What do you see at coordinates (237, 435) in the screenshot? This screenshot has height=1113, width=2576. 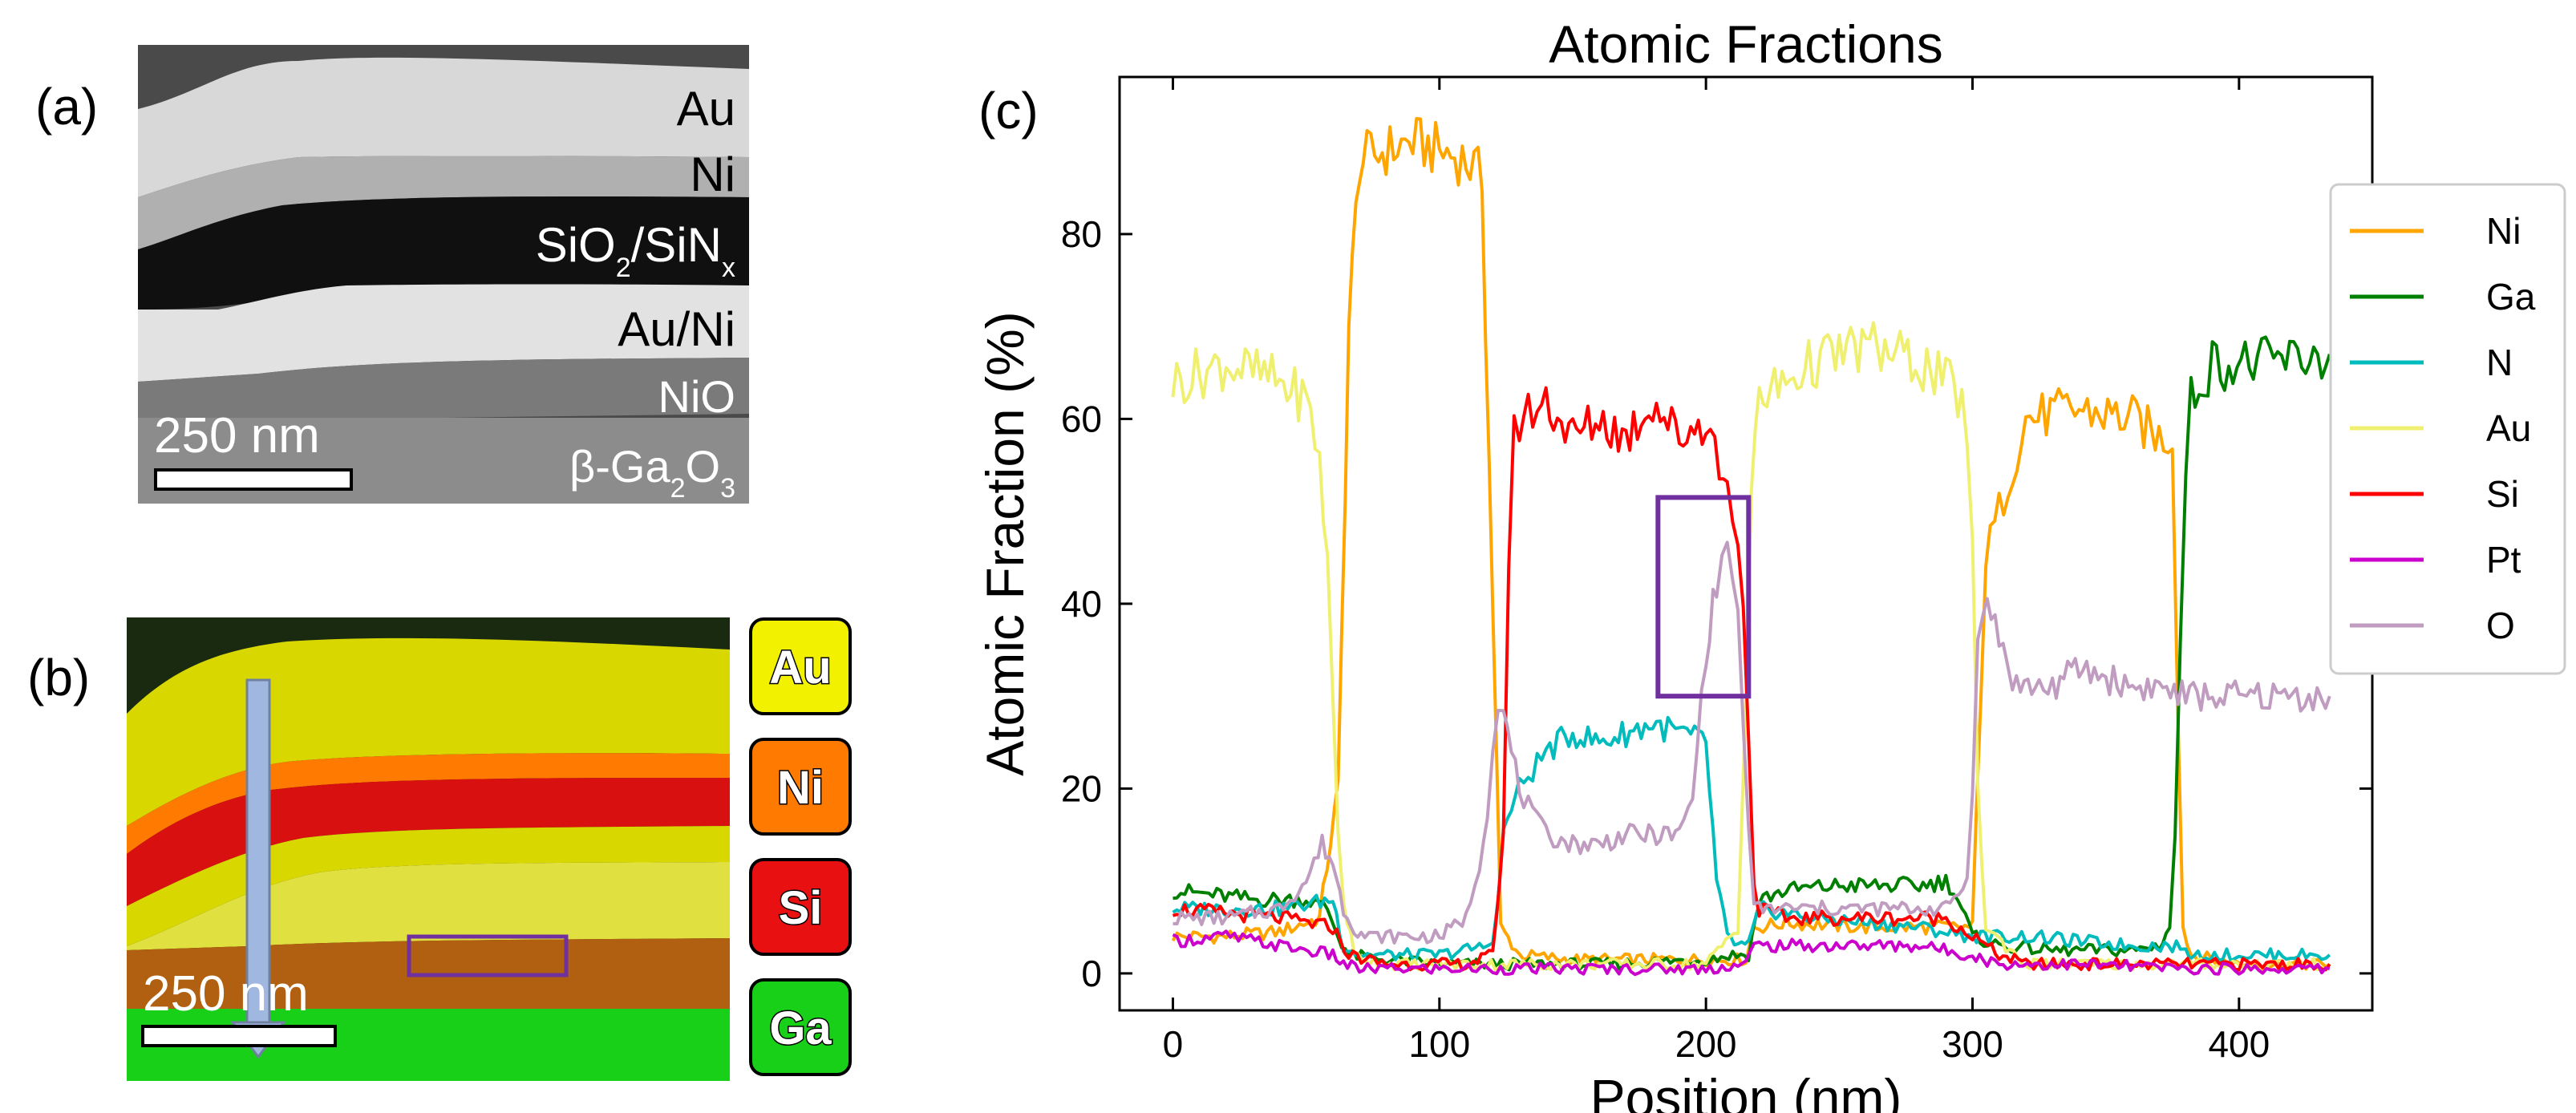 I see `scale-bar-label-a: 250 nm` at bounding box center [237, 435].